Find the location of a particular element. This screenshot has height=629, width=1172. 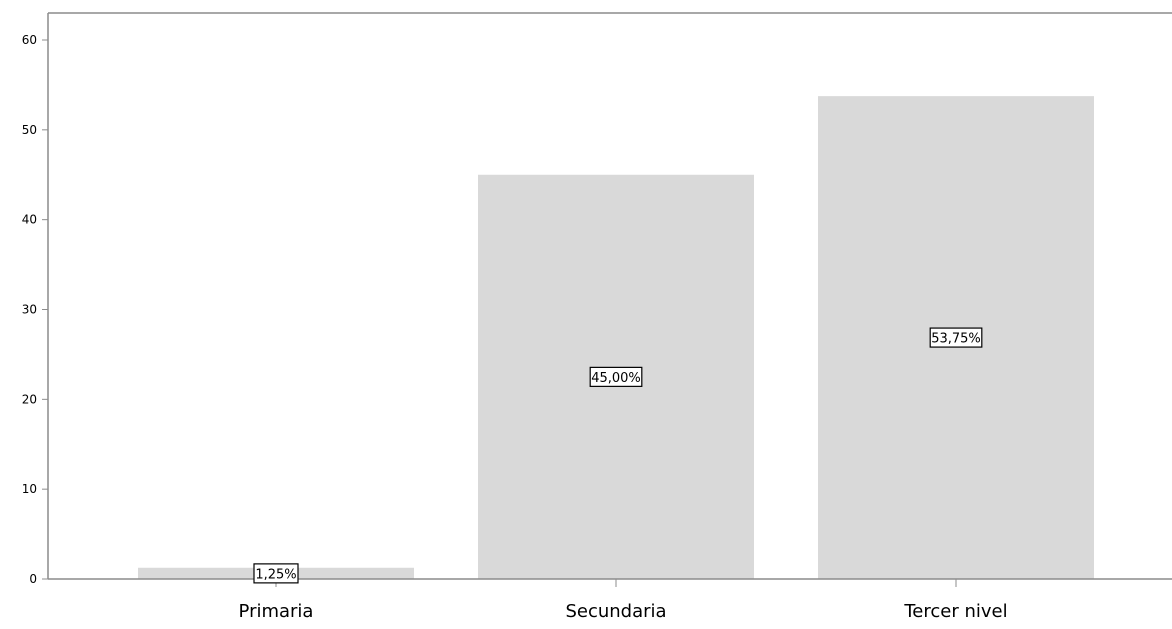

y-tick-label: 20 is located at coordinates (29, 399).